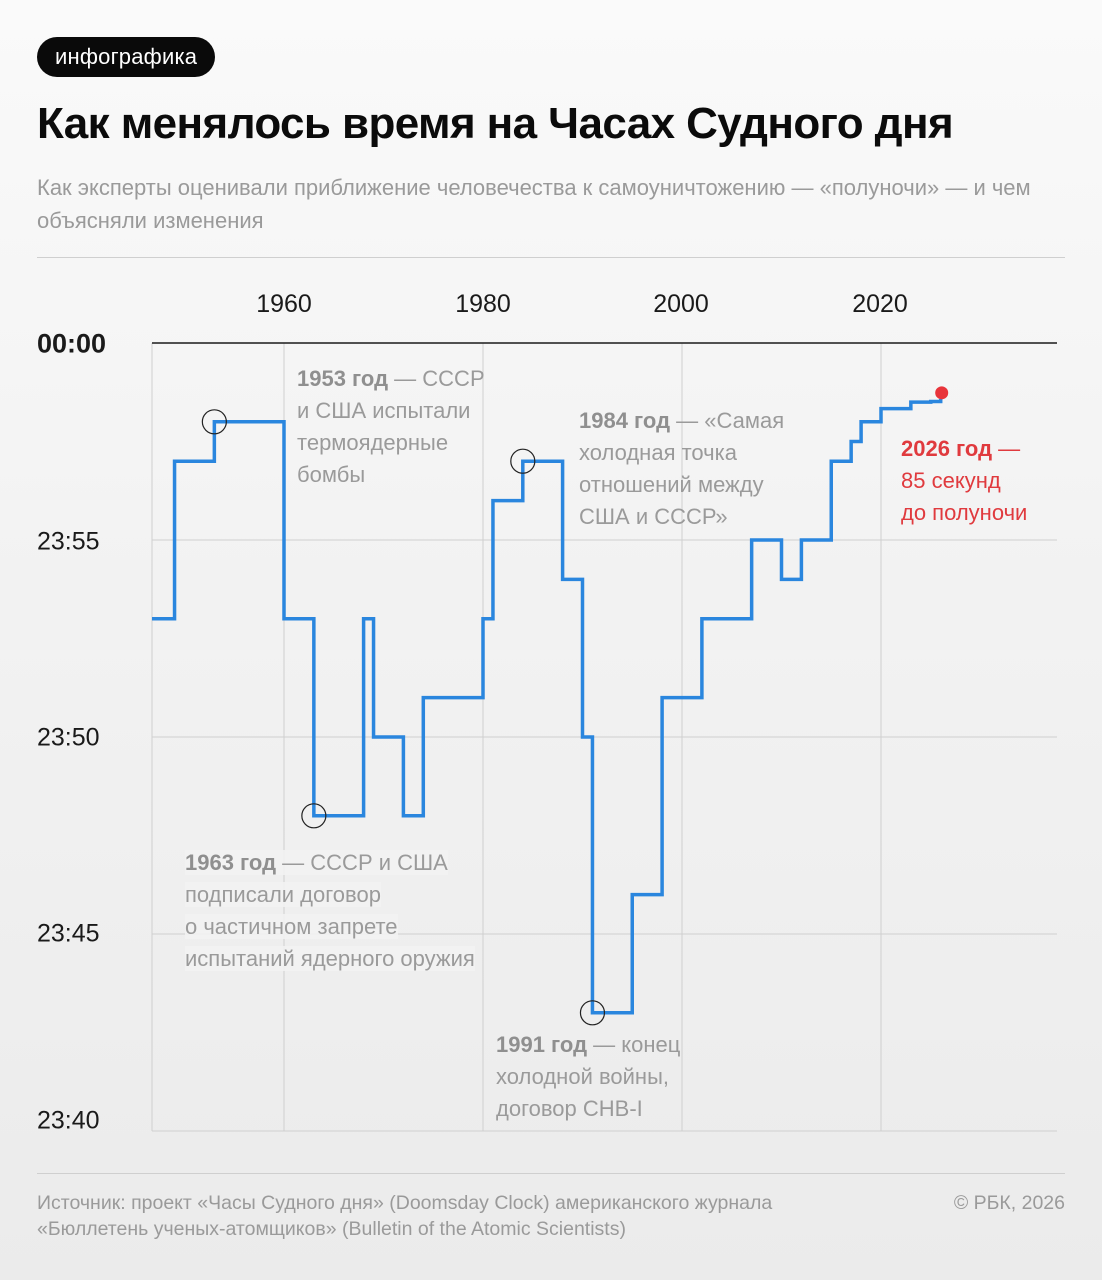  I want to click on infographic-badge: инфографика, so click(126, 57).